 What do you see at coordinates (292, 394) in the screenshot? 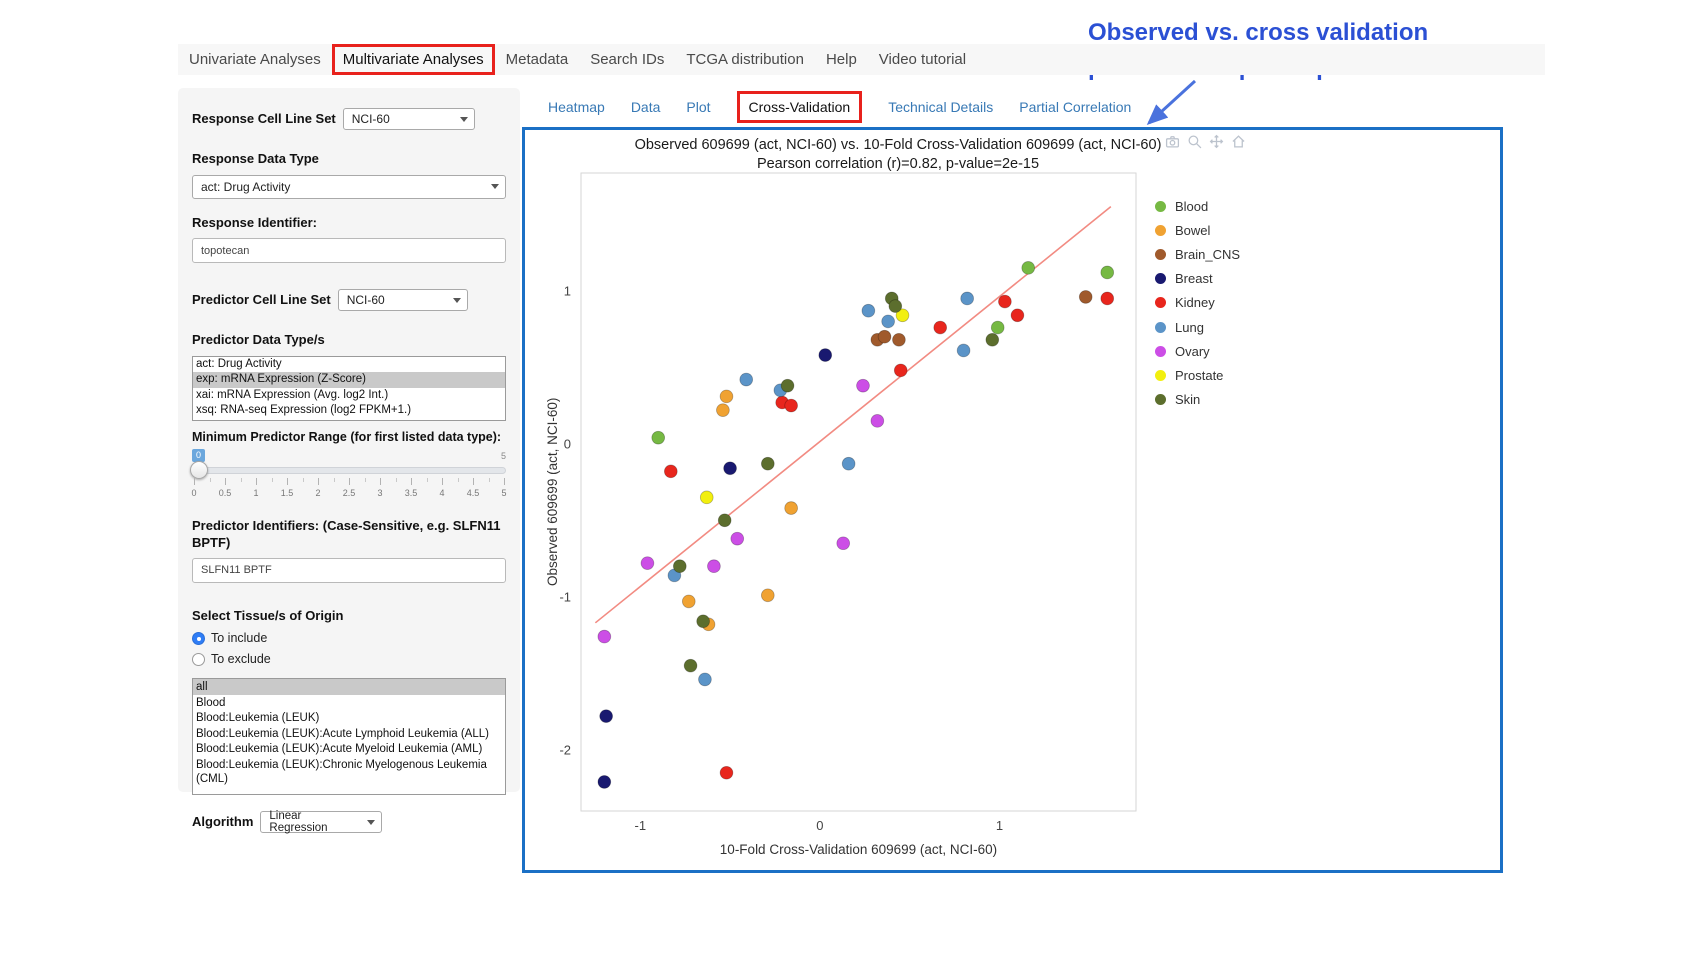
I see `predictor-data-type-option-xai-mrna-expression-avg-log2-int: xai: mRNA Expression (Avg. log2 Int.)` at bounding box center [292, 394].